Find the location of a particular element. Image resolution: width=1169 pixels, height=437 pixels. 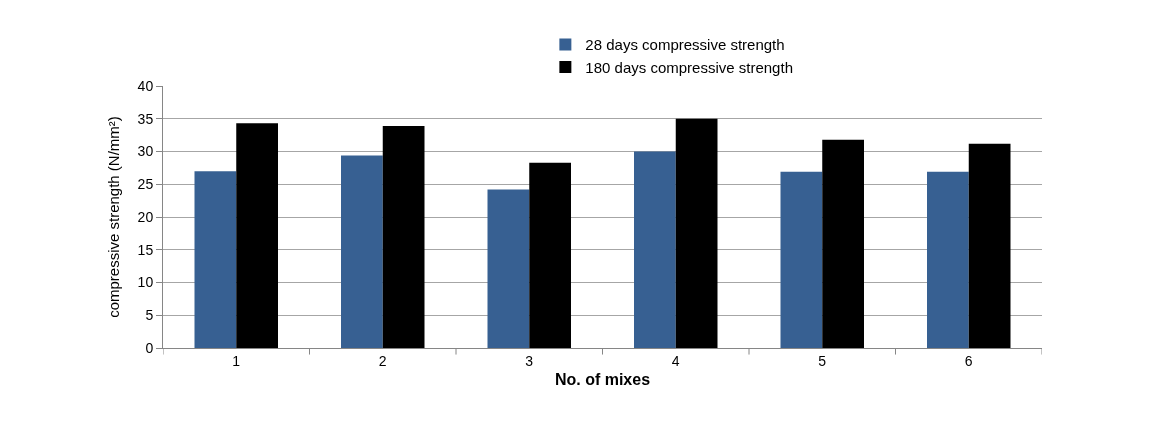

y-tick-label: 30 is located at coordinates (145, 151).